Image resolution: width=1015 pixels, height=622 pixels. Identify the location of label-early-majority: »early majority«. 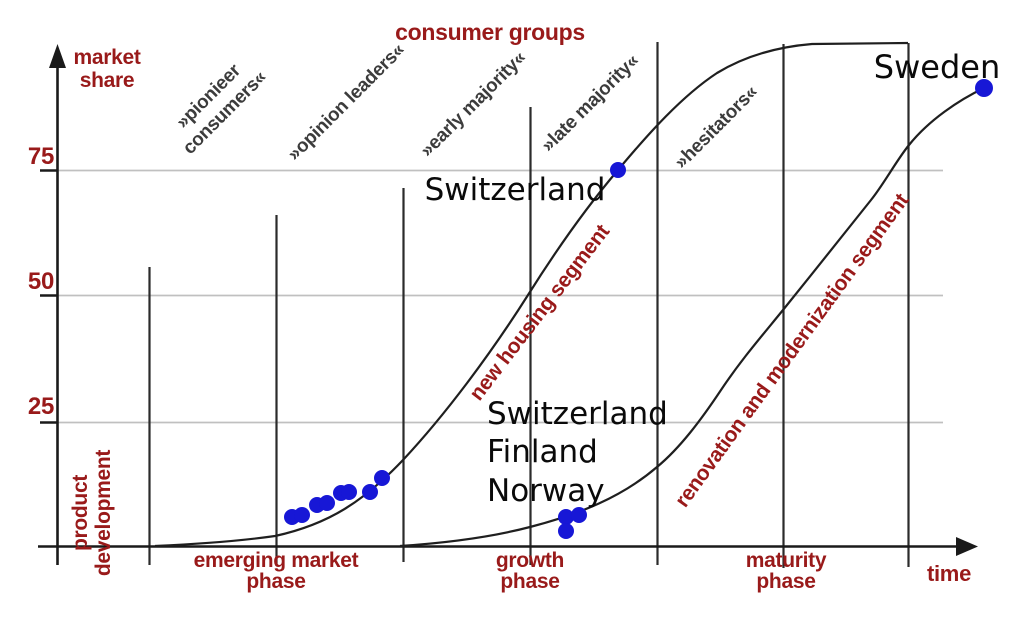
(473, 104).